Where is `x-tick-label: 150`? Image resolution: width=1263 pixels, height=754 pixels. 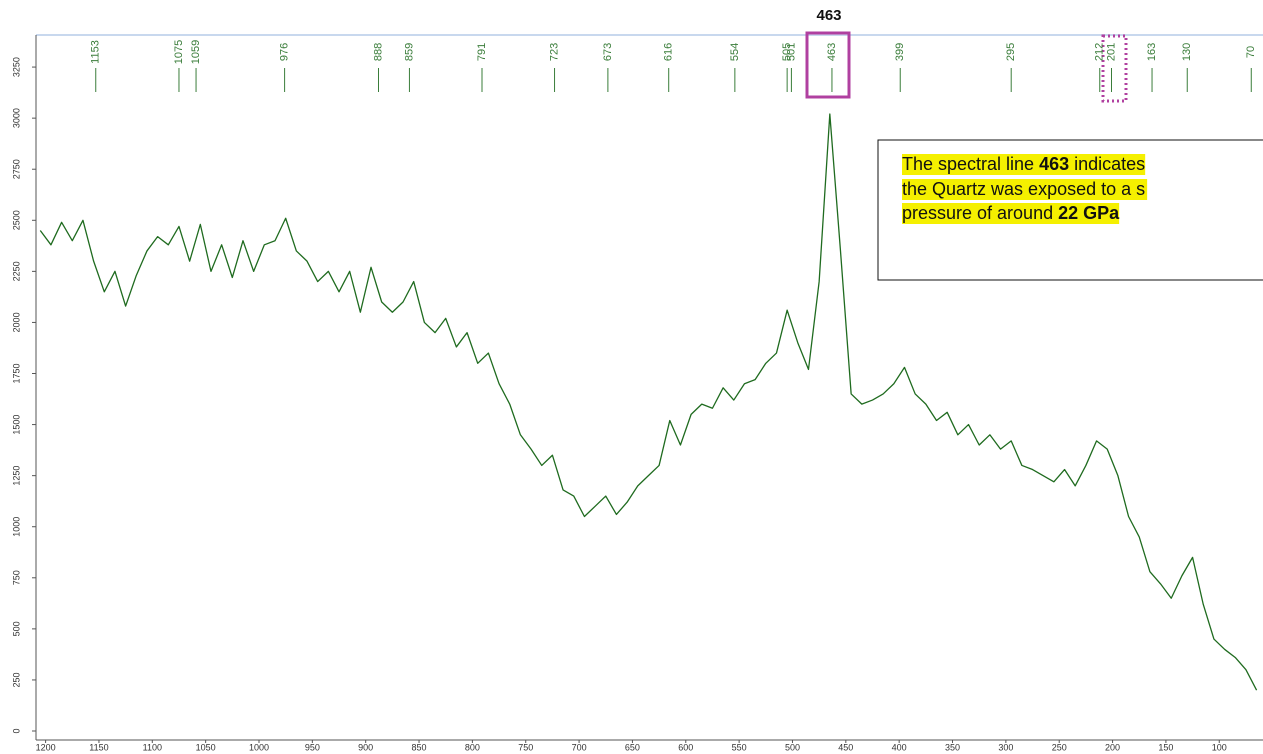 x-tick-label: 150 is located at coordinates (1165, 747).